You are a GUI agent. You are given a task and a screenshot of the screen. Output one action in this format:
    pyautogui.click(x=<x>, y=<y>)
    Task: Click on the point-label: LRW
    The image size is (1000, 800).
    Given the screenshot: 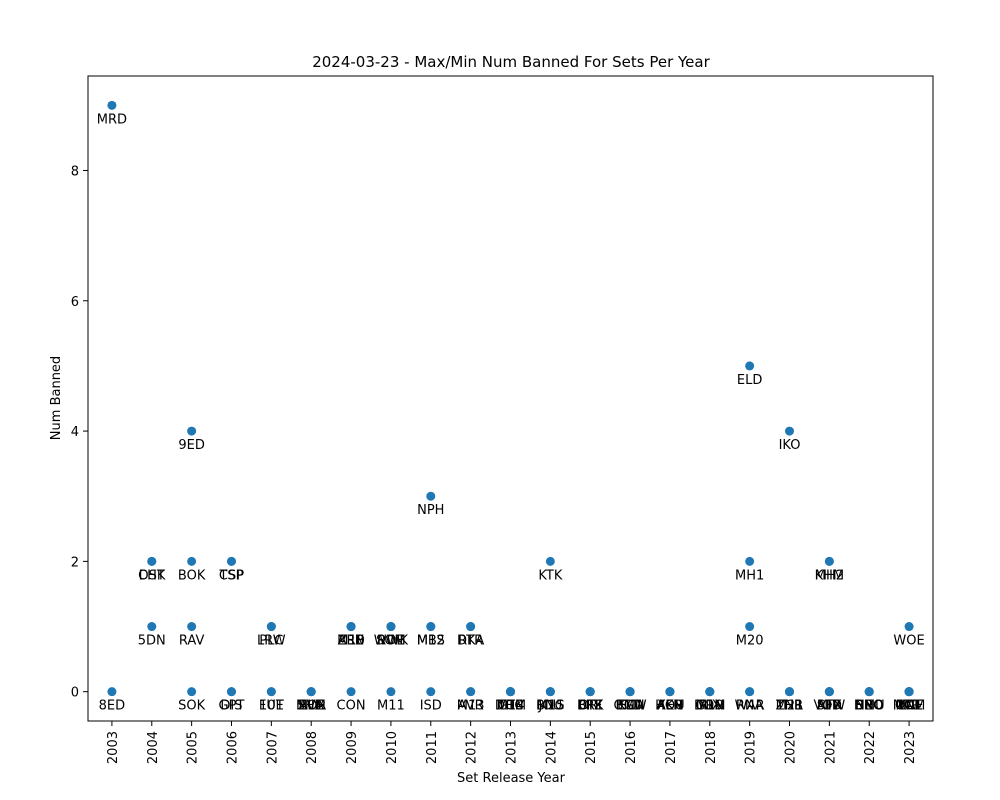 What is the action you would take?
    pyautogui.click(x=271, y=641)
    